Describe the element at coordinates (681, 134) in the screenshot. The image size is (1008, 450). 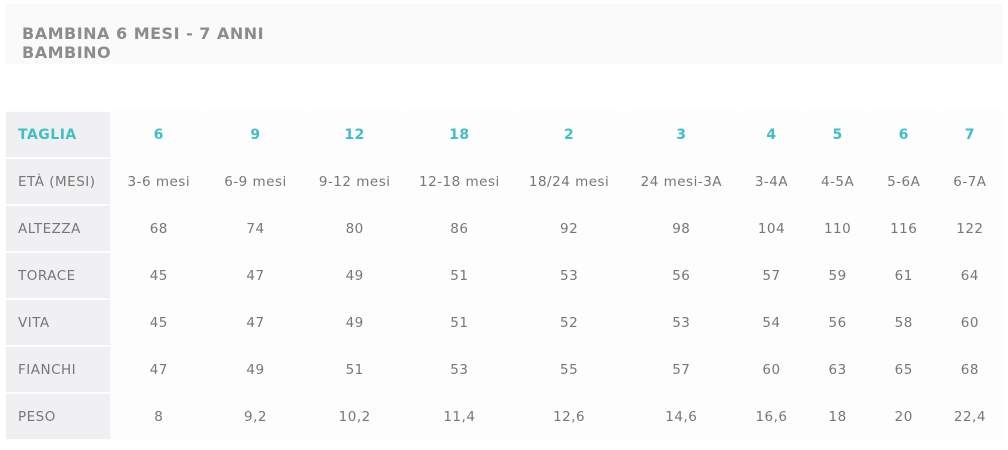
I see `table-cell: 3` at that location.